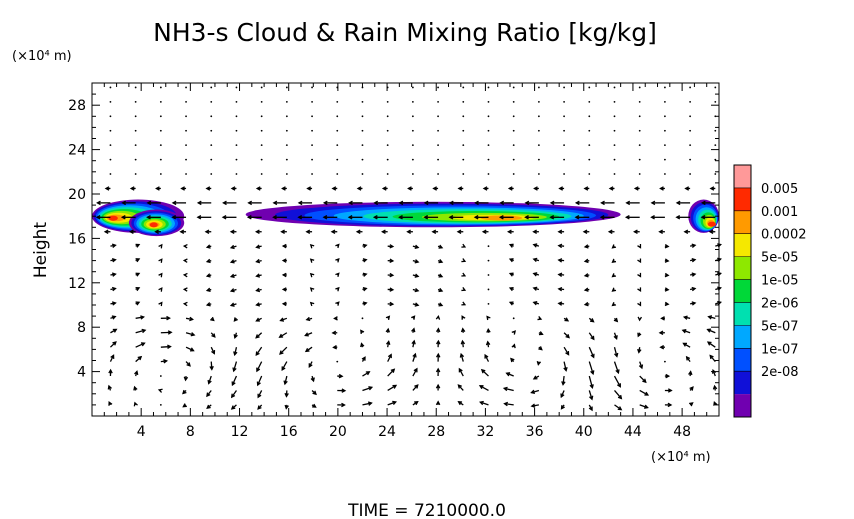  Describe the element at coordinates (780, 281) in the screenshot. I see `colorbar-label: 1e-05` at that location.